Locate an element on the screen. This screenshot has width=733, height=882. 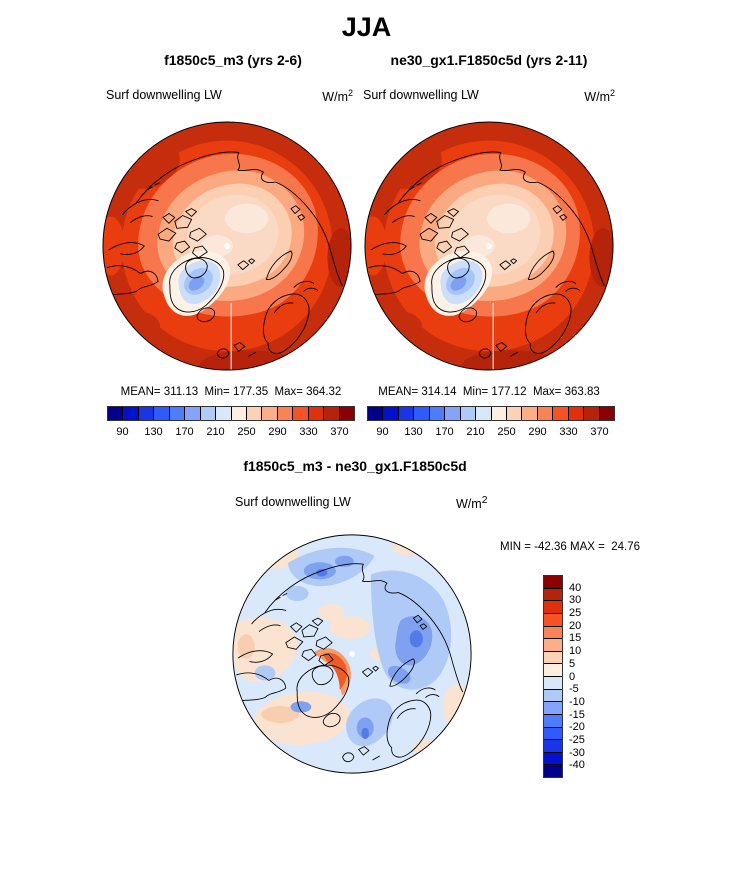
diff-units-label: W/m2 is located at coordinates (471, 503).